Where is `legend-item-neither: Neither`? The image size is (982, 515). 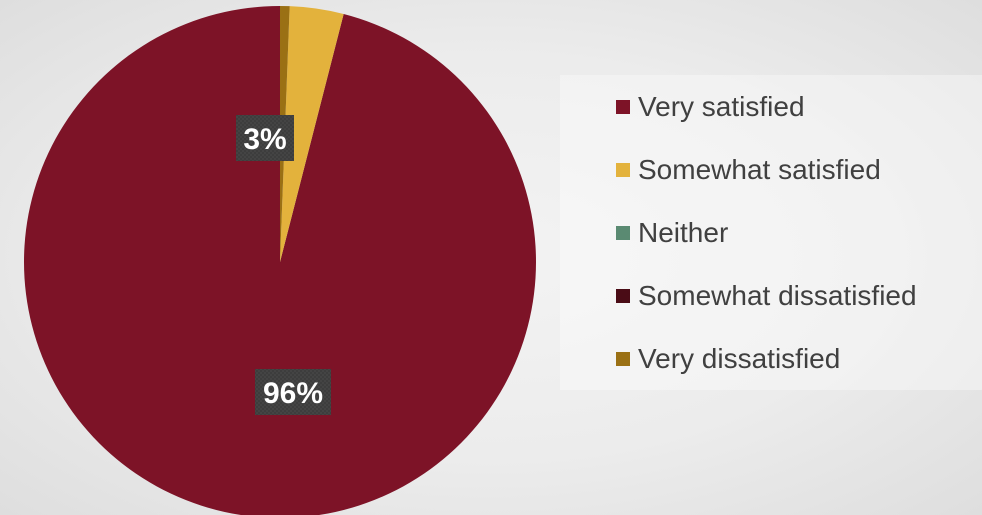
legend-item-neither: Neither is located at coordinates (672, 233).